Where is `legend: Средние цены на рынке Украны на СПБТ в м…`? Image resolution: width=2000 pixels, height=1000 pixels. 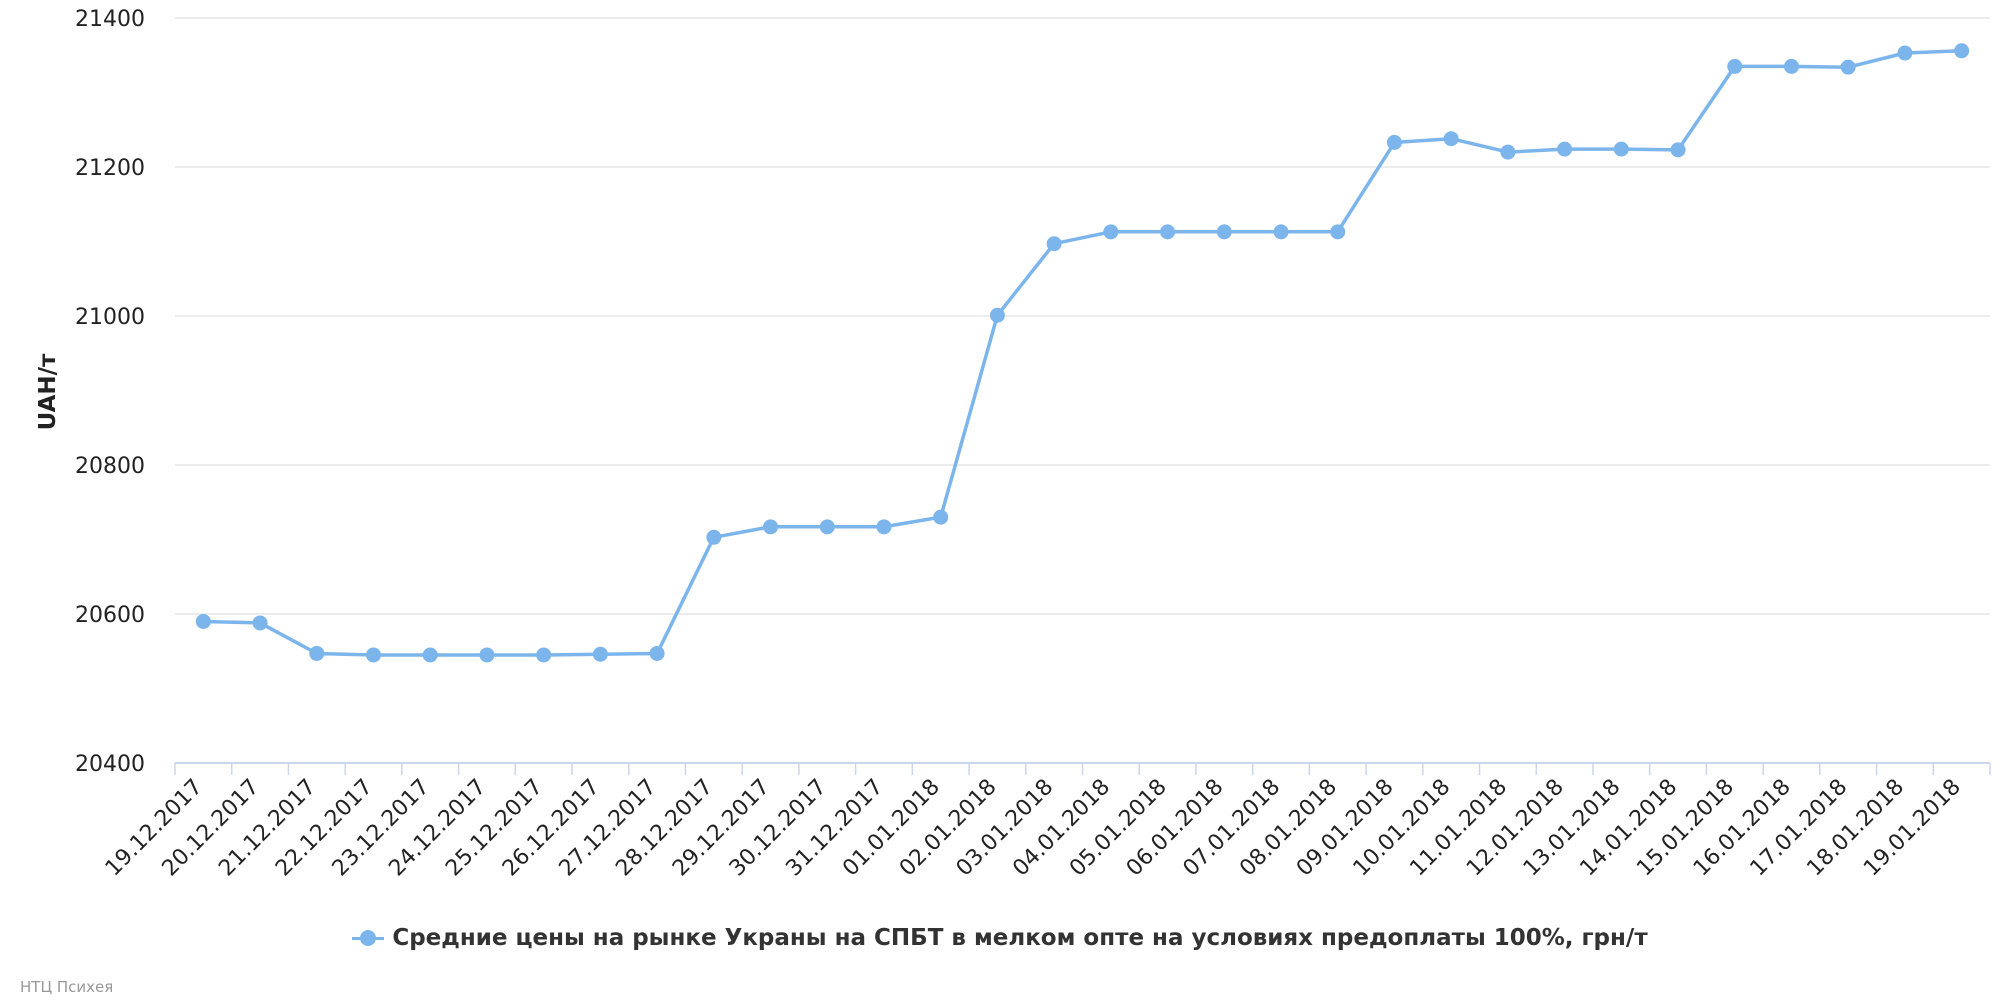
legend: Средние цены на рынке Украны на СПБТ в м… is located at coordinates (1000, 938).